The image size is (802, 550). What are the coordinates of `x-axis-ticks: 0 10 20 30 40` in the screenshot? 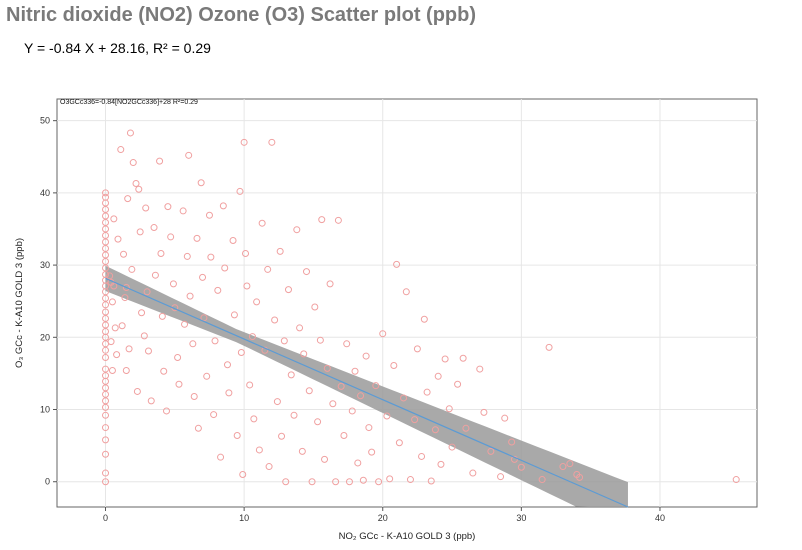 It's located at (384, 515).